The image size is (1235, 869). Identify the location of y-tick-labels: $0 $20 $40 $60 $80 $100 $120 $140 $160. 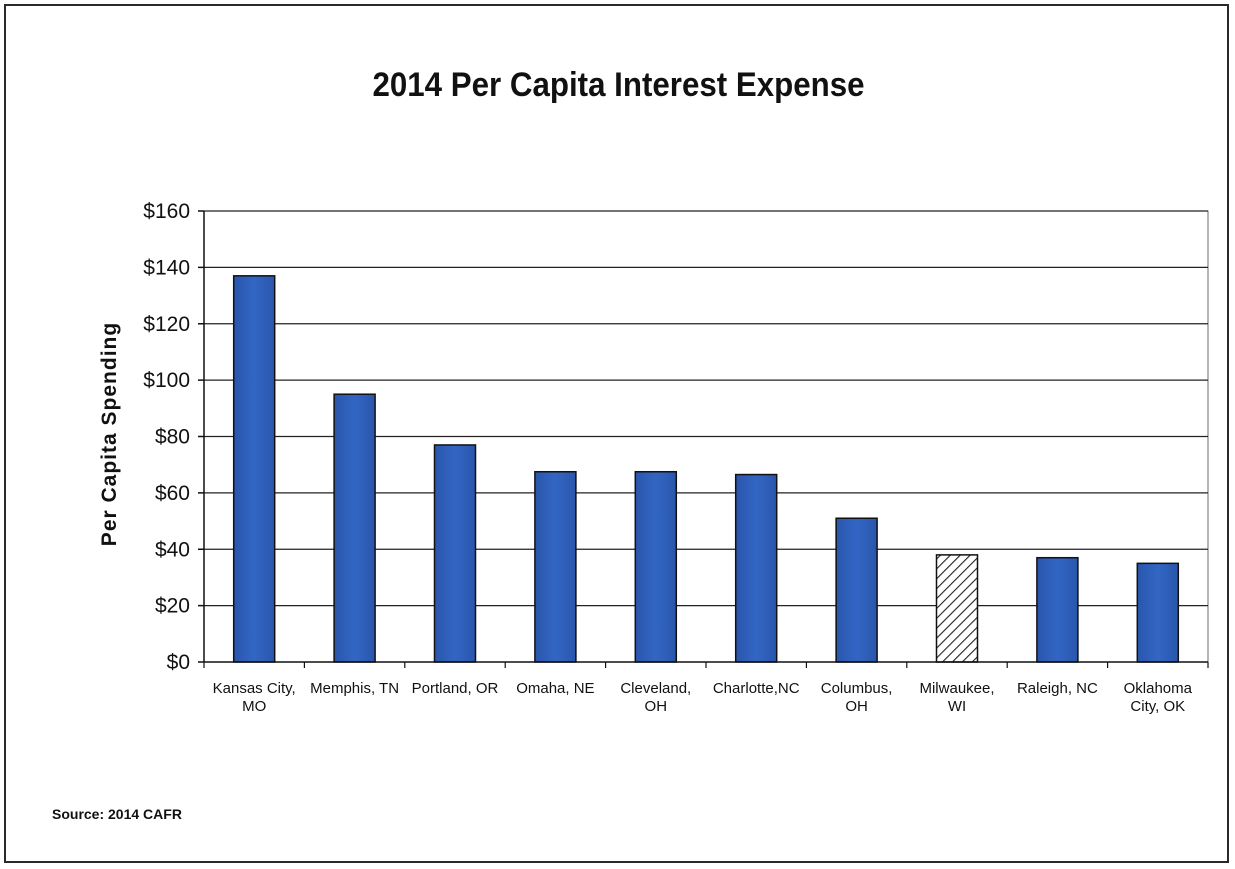
(166, 437).